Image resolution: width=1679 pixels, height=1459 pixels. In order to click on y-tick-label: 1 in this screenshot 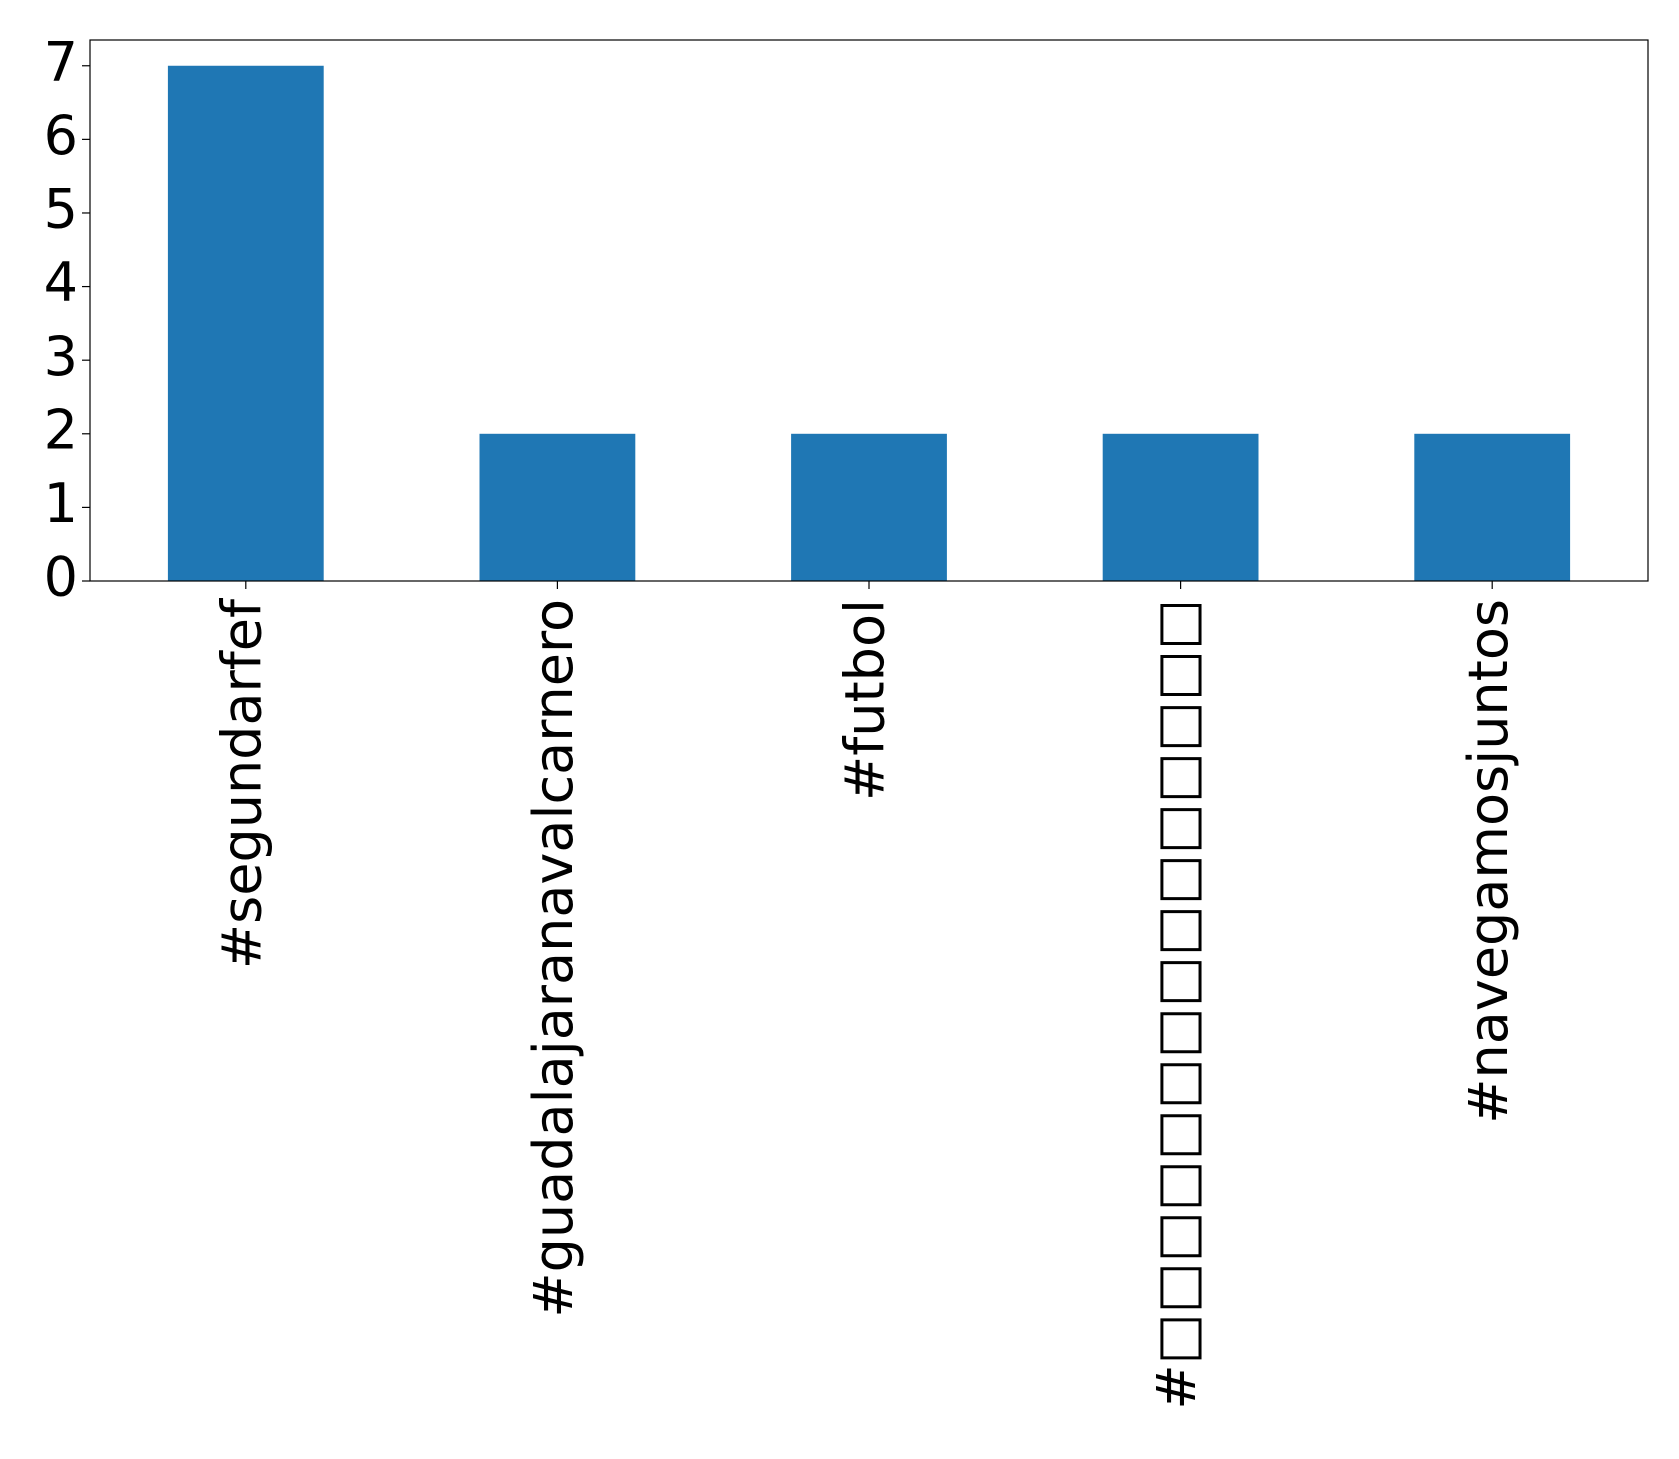, I will do `click(61, 503)`.